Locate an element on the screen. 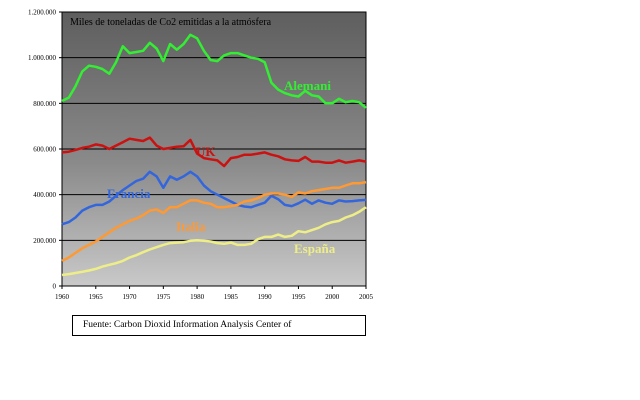 This screenshot has height=400, width=640. x-tick-label: 2005 is located at coordinates (366, 297).